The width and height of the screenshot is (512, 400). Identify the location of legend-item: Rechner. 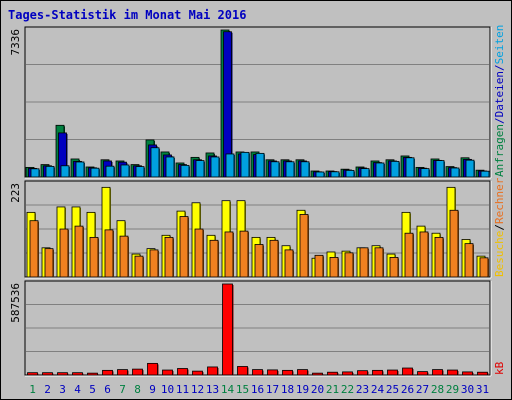
(499, 200).